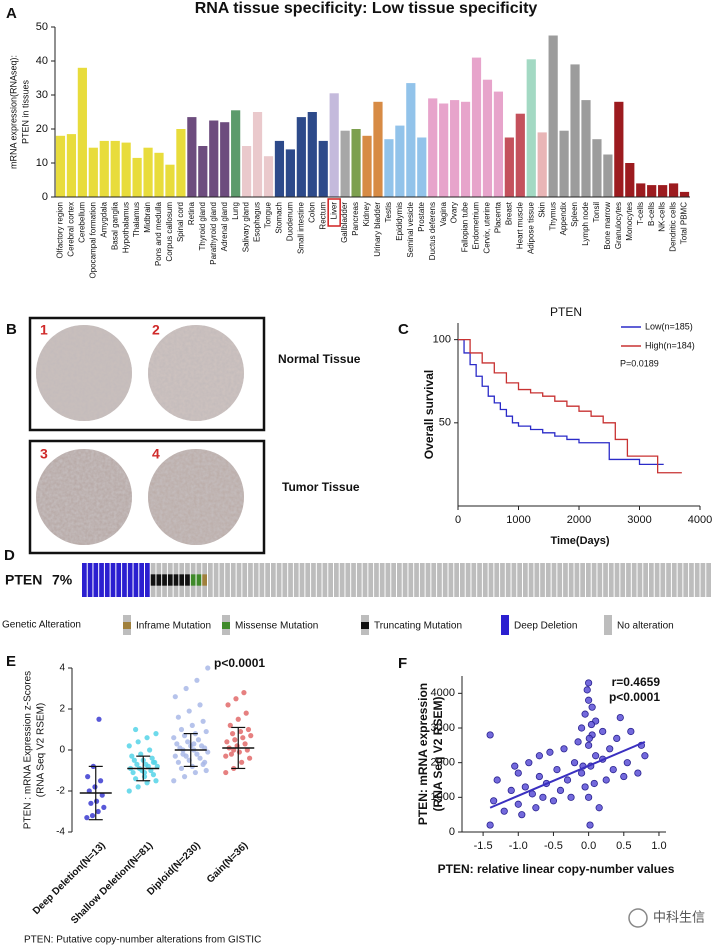 This screenshot has width=718, height=948. I want to click on y-axis-label: PTEN : mRNA Expression z-Scores, so click(28, 750).